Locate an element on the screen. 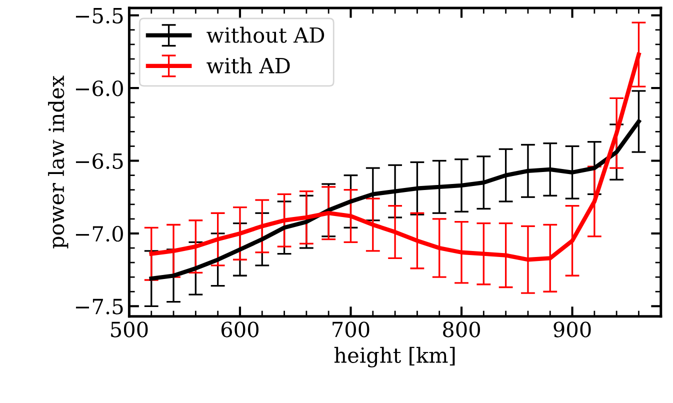 The height and width of the screenshot is (403, 673). x-tick-label: 900 is located at coordinates (572, 330).